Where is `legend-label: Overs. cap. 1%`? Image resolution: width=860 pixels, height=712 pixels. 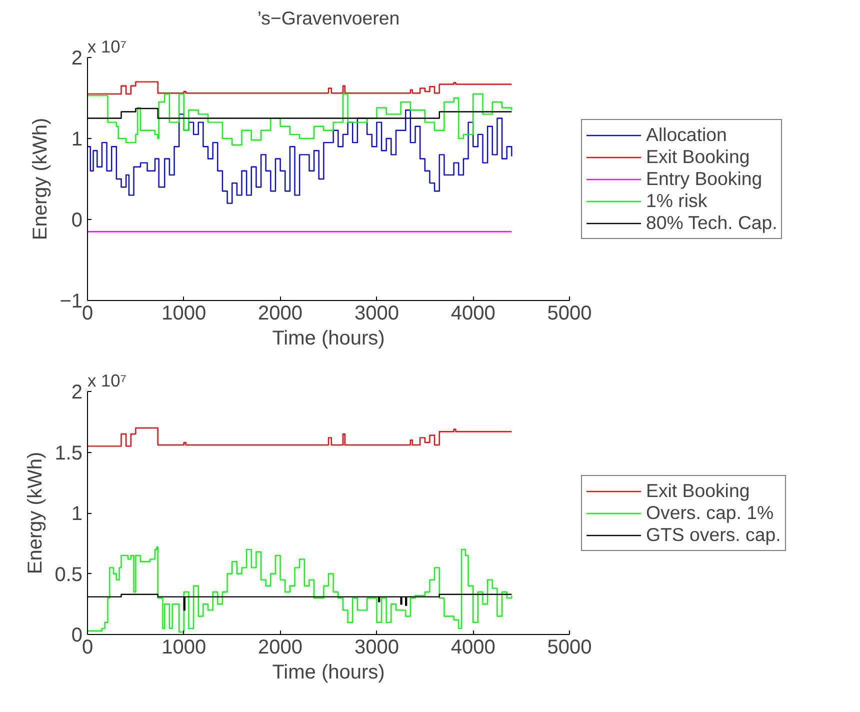 legend-label: Overs. cap. 1% is located at coordinates (710, 513).